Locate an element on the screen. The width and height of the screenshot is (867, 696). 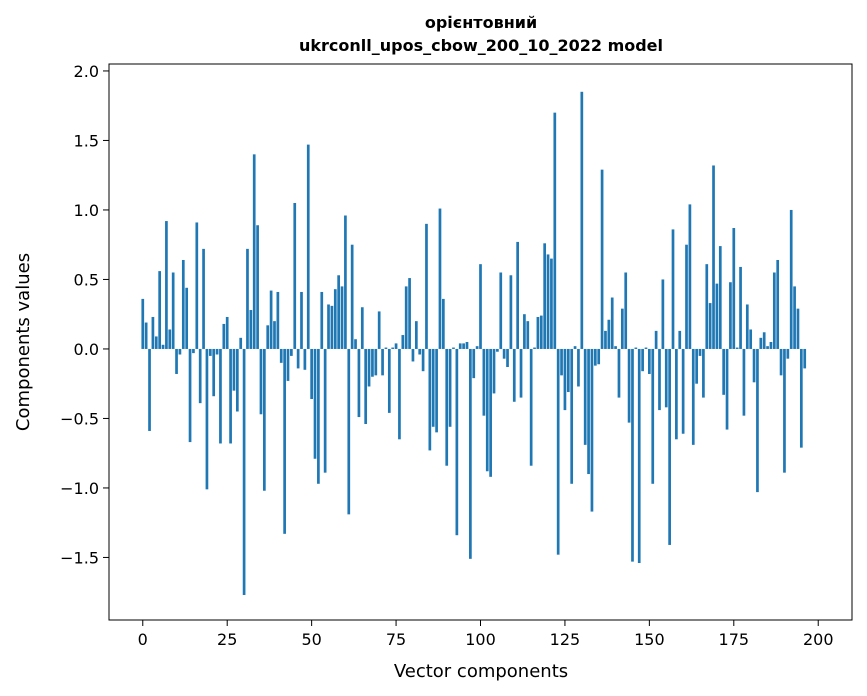
x-tick-label: 200 is located at coordinates (818, 639).